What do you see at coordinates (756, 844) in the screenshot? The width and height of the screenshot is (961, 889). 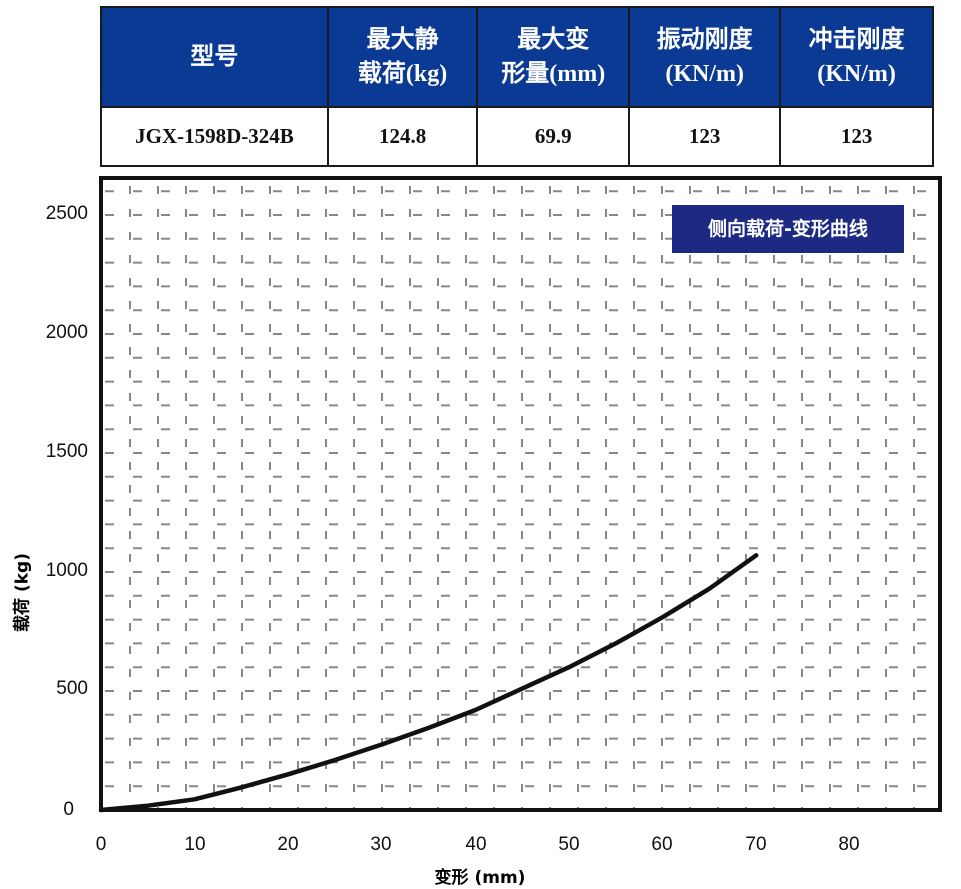 I see `x-tick: 70` at bounding box center [756, 844].